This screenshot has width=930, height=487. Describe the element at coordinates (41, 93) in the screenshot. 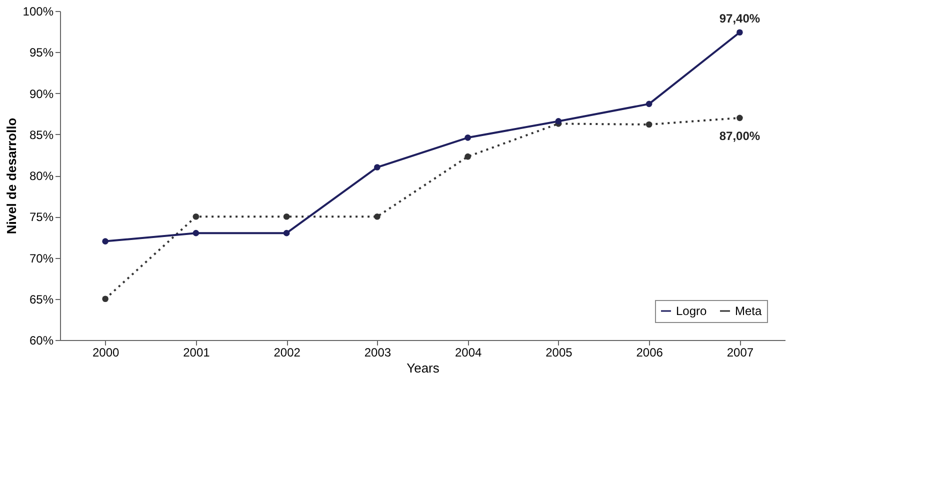

I see `y-tick-label: 90%` at that location.